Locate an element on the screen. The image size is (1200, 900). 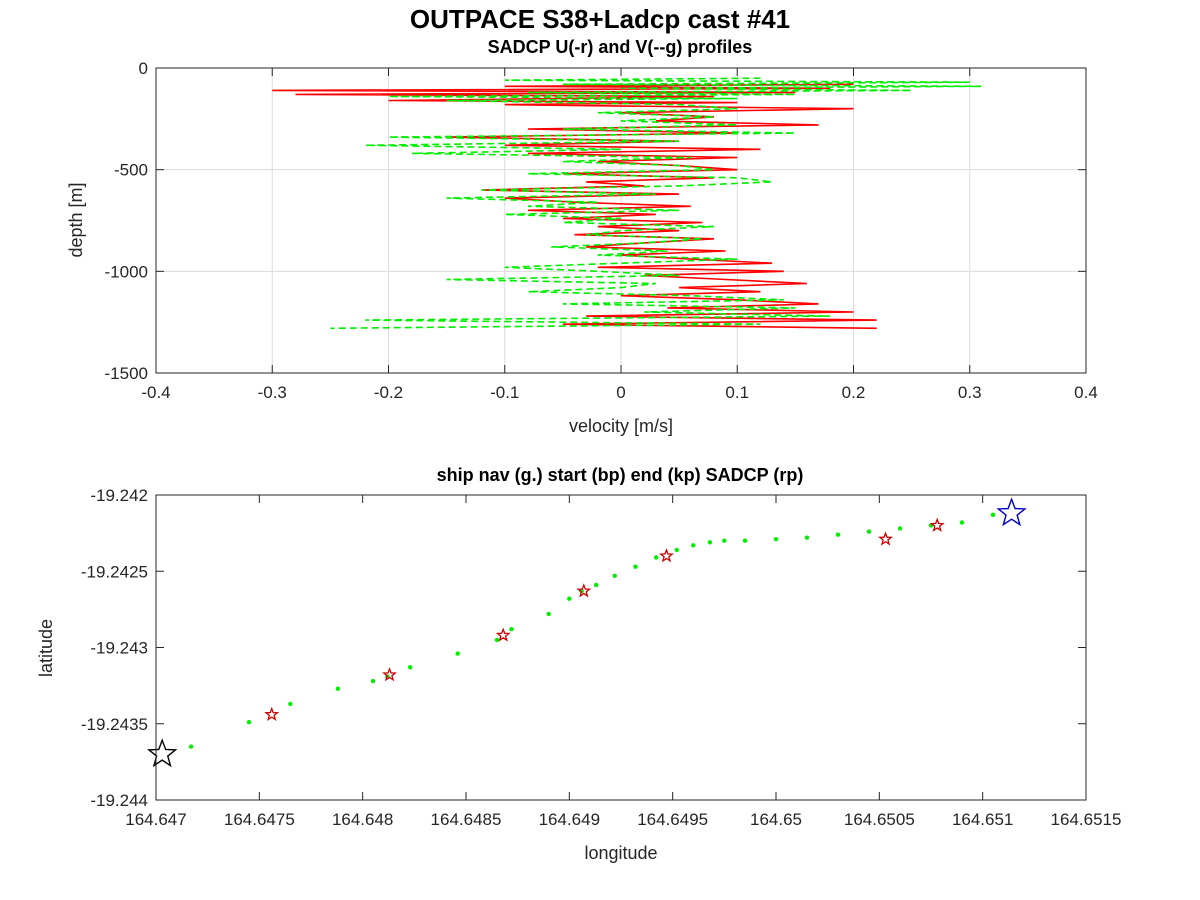
nav-x-tick-label: 164.6515 is located at coordinates (1086, 819).